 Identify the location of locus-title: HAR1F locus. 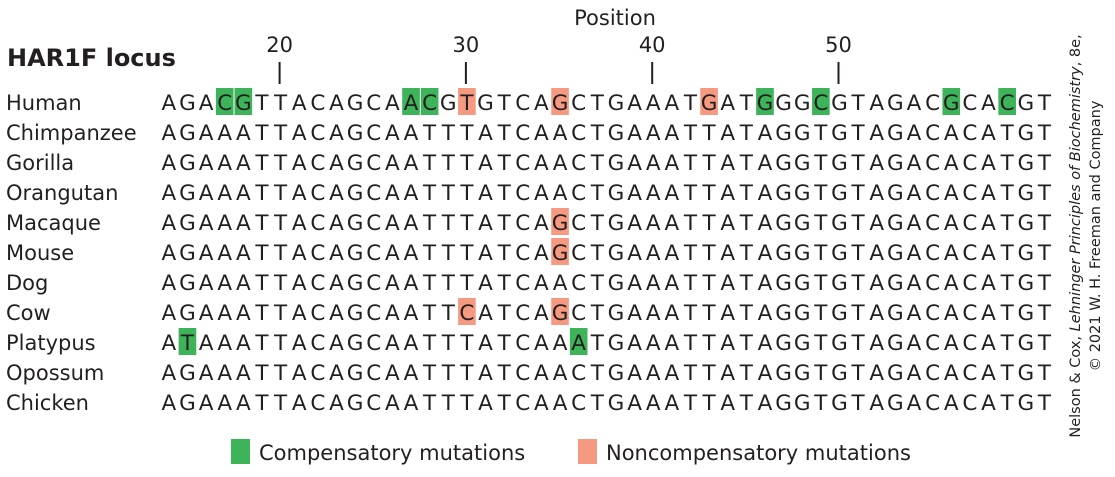
(91, 58).